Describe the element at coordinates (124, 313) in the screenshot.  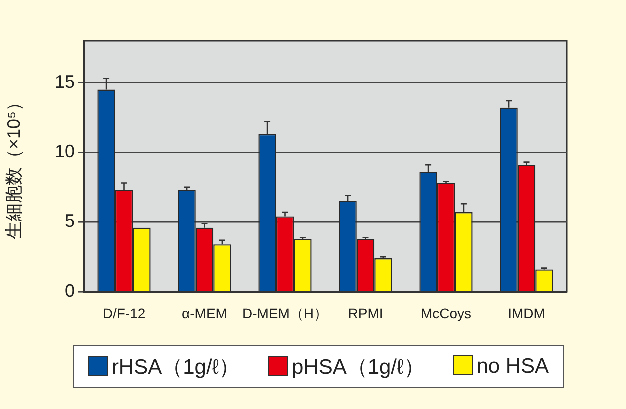
I see `x-tick-label: D/F-12` at that location.